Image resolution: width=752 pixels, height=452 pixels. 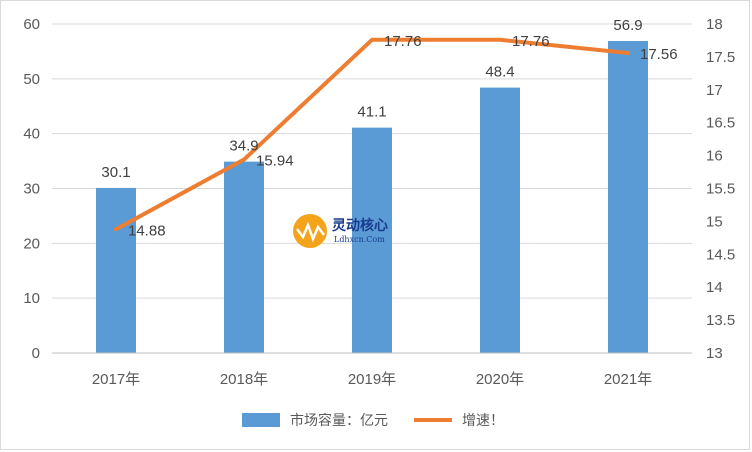 I want to click on x-tick-label: 2017年, so click(x=116, y=379).